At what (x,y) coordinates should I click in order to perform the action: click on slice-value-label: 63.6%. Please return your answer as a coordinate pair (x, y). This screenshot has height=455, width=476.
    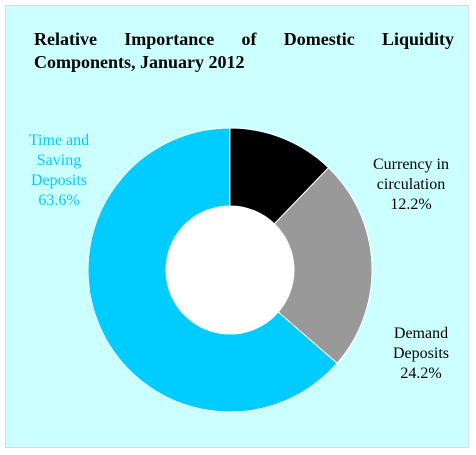
    Looking at the image, I should click on (59, 200).